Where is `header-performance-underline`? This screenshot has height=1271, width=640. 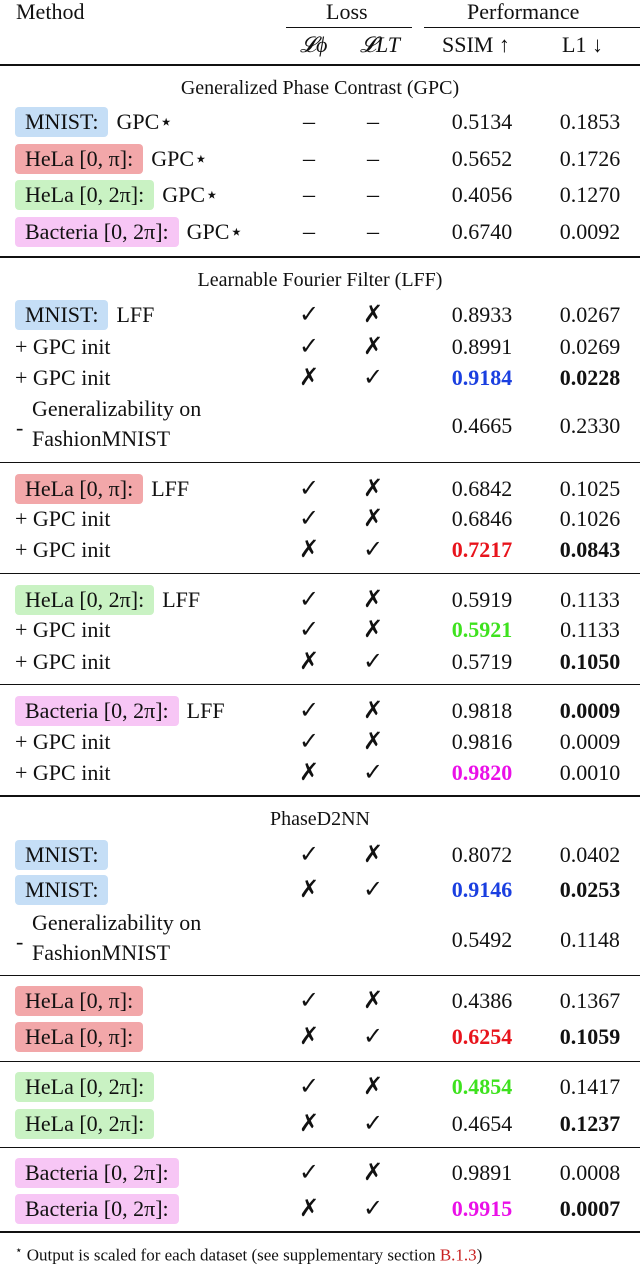 header-performance-underline is located at coordinates (532, 27).